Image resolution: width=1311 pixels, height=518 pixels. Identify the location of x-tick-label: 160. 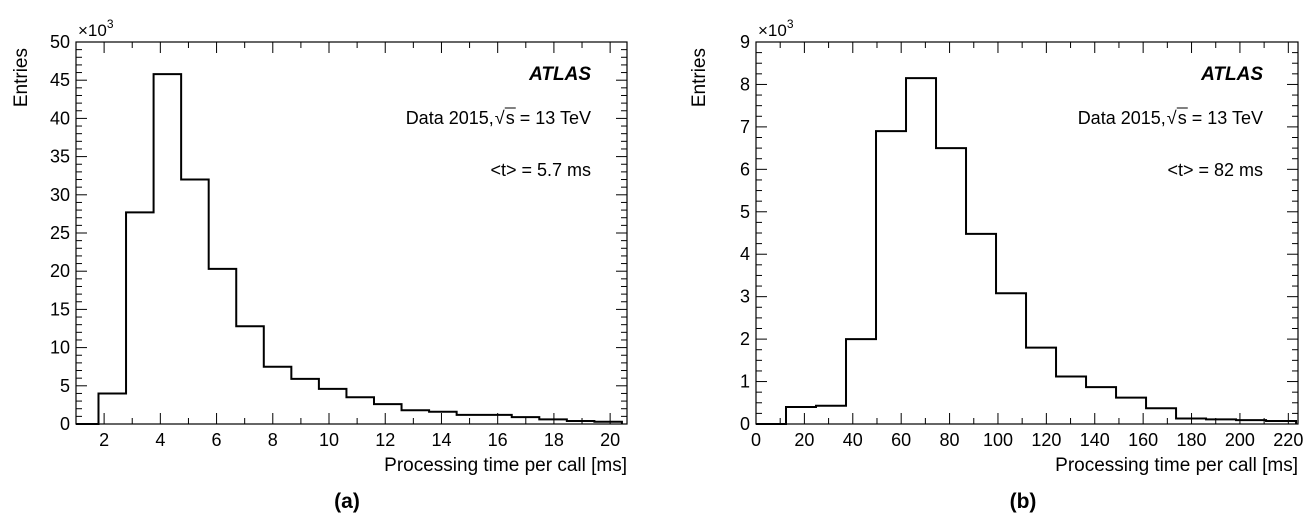
(1143, 440).